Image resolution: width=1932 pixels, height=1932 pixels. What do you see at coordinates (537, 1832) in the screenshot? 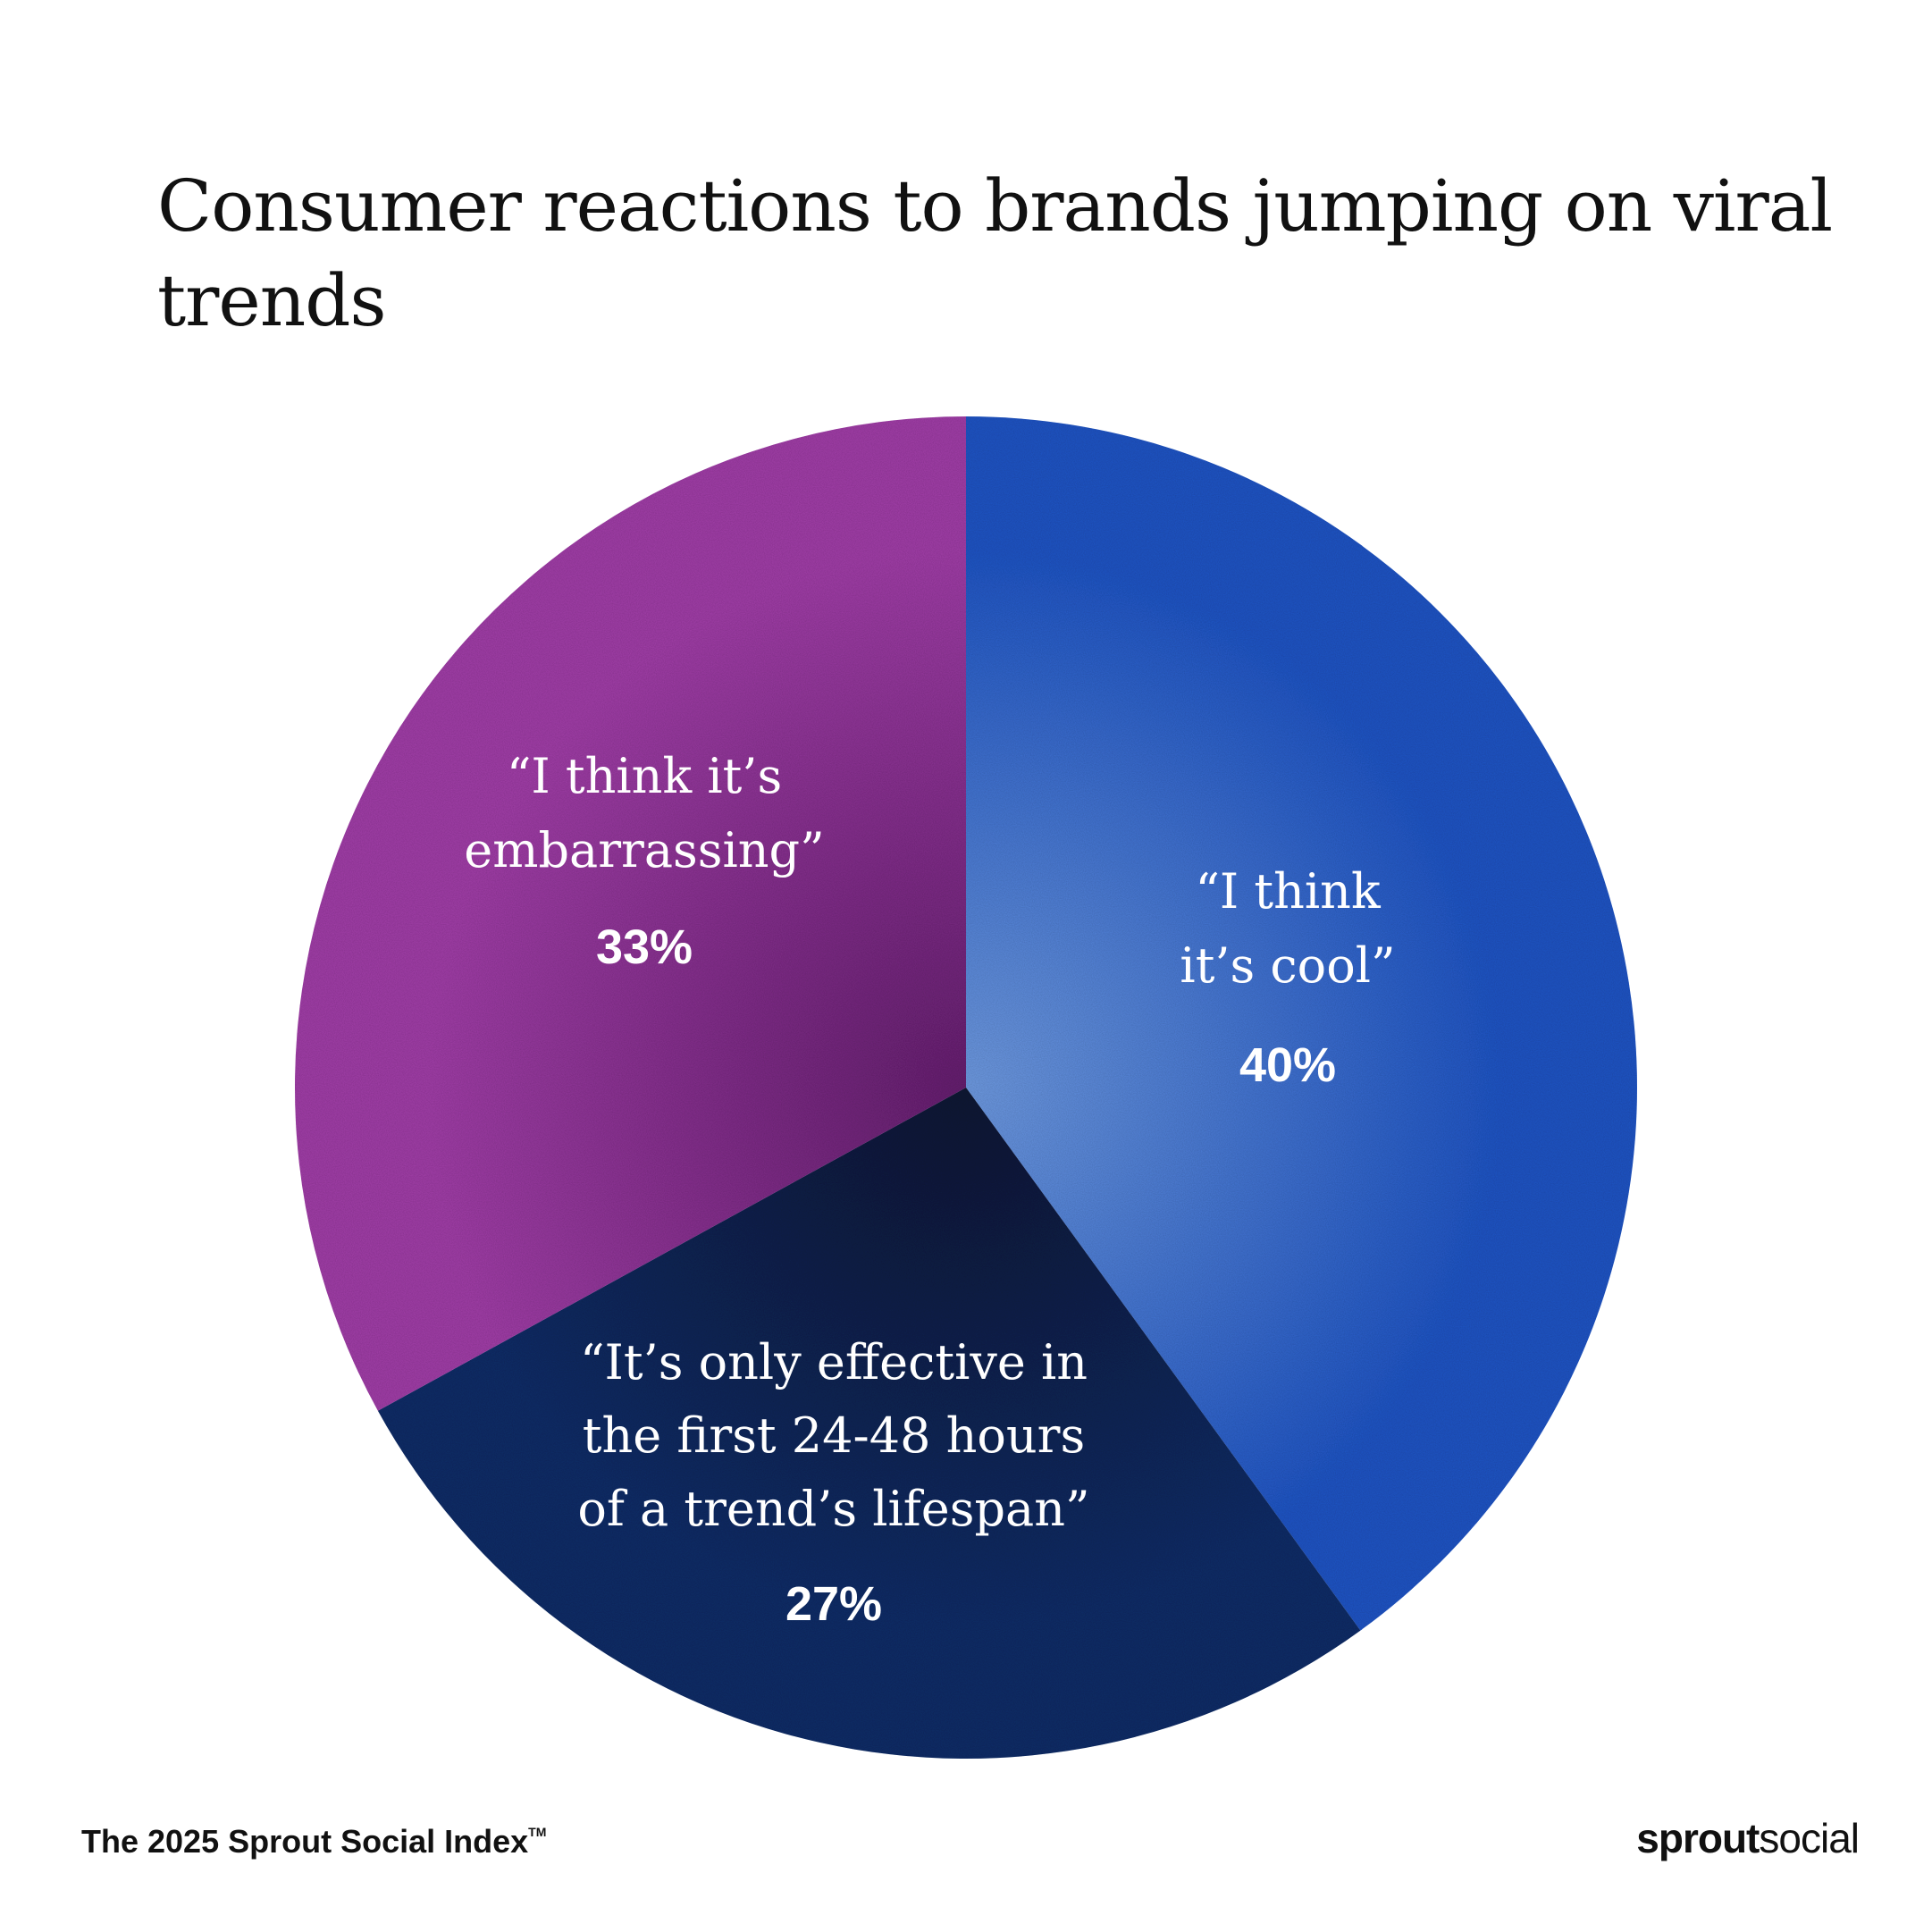
I see `trademark: TM` at bounding box center [537, 1832].